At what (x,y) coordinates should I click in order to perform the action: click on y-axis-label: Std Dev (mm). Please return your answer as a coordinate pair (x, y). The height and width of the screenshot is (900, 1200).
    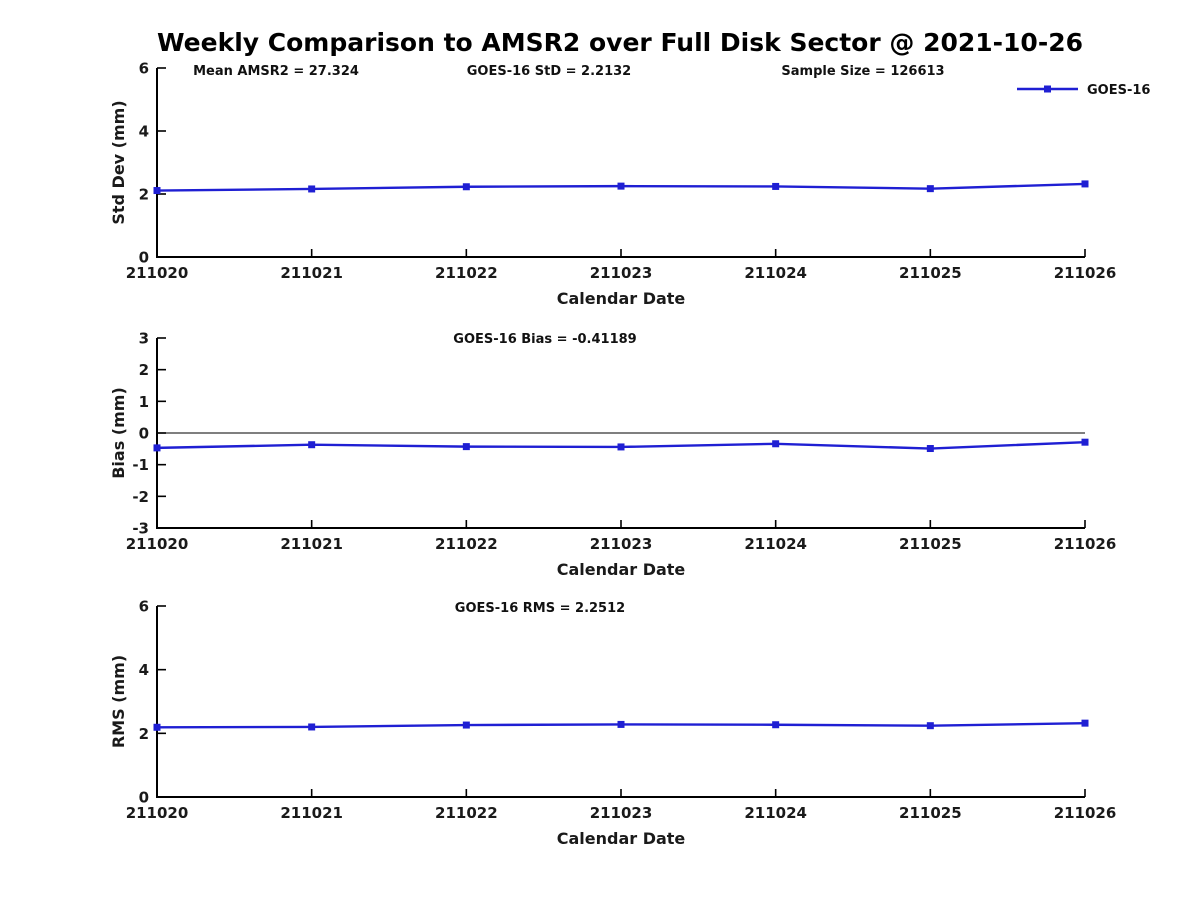
    Looking at the image, I should click on (118, 162).